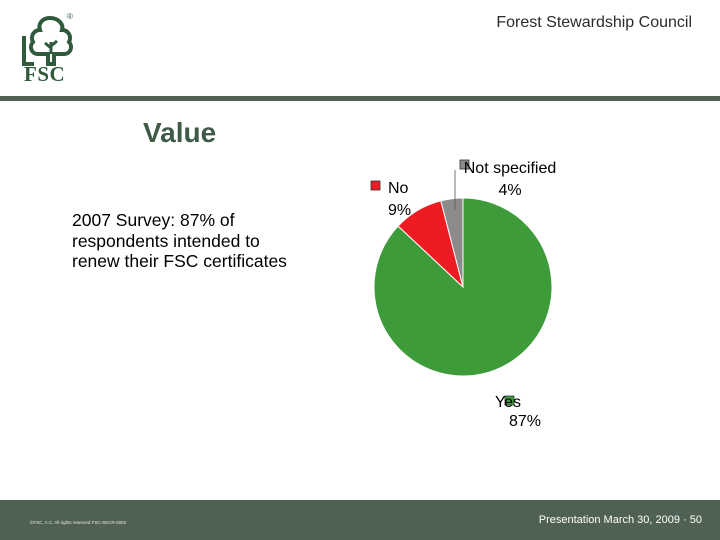 The height and width of the screenshot is (540, 720). What do you see at coordinates (45, 74) in the screenshot?
I see `logo-text: FSC` at bounding box center [45, 74].